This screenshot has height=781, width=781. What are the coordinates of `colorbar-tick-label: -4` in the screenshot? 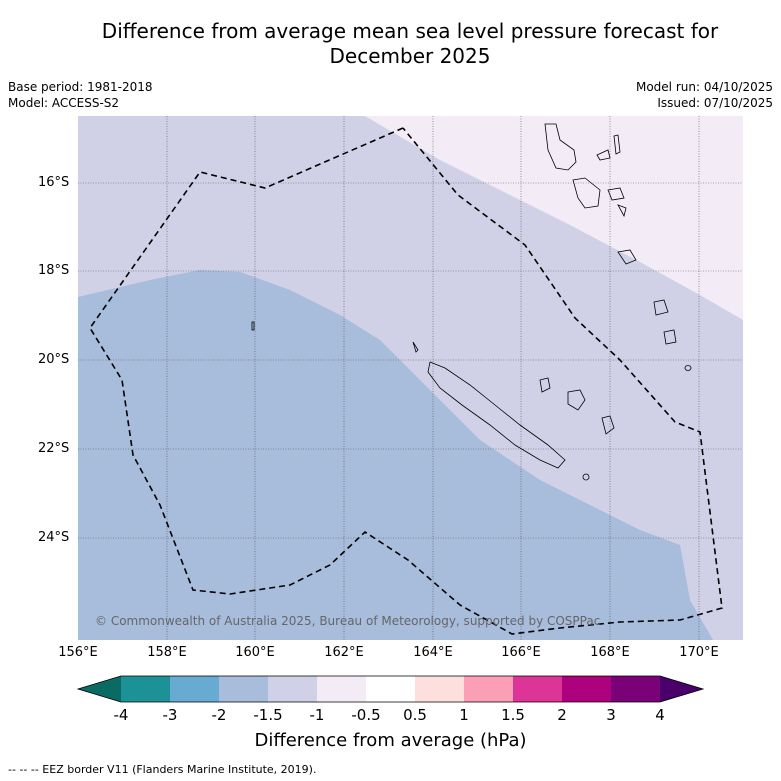 It's located at (121, 715).